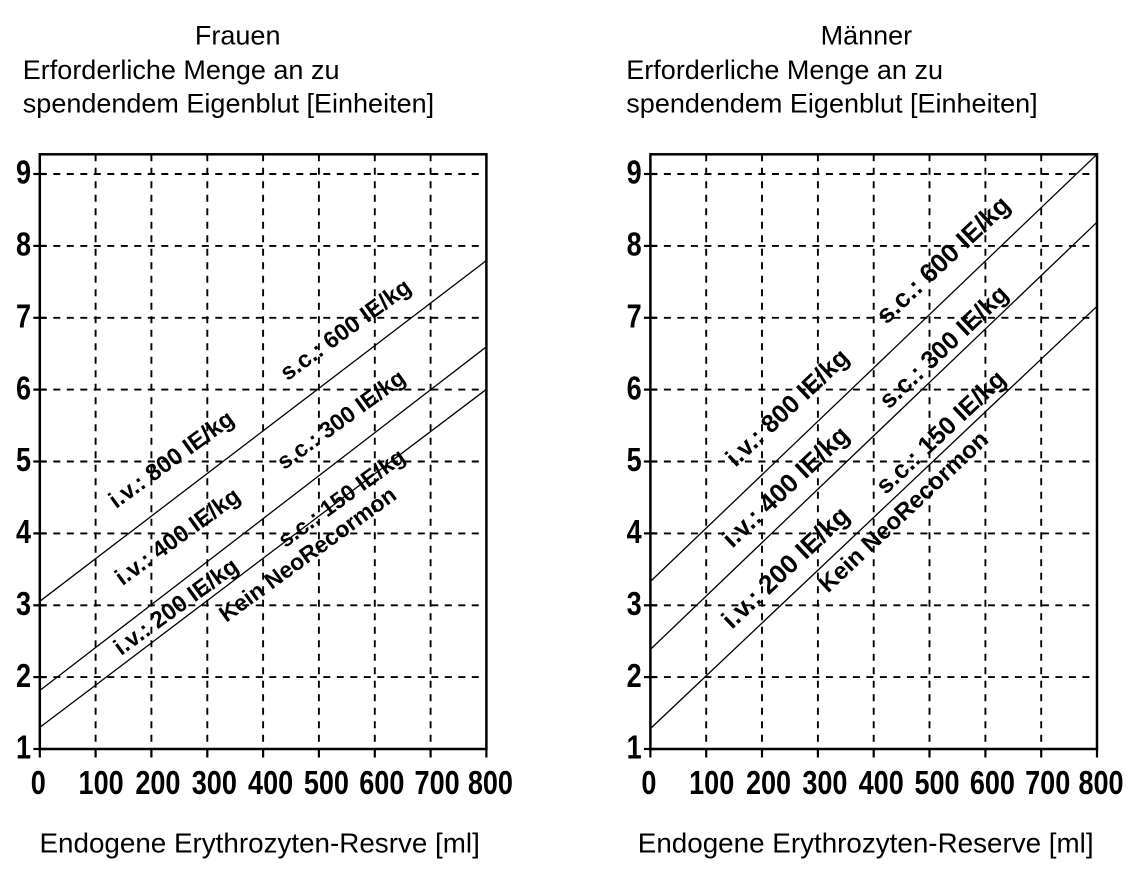 This screenshot has width=1135, height=875. I want to click on svg-text: Männer, so click(867, 35).